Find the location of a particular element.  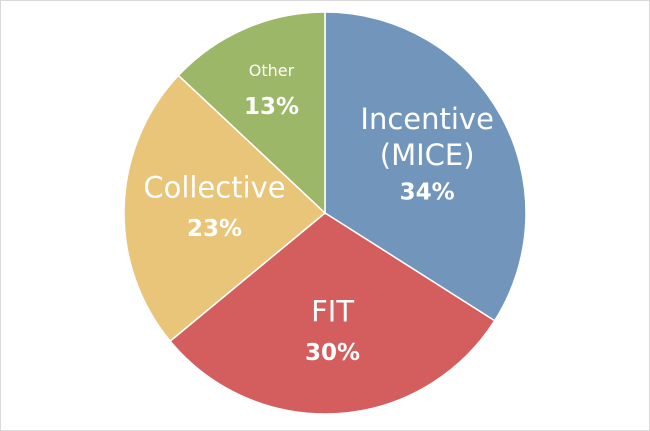

slice-name-label: Collective is located at coordinates (214, 188).